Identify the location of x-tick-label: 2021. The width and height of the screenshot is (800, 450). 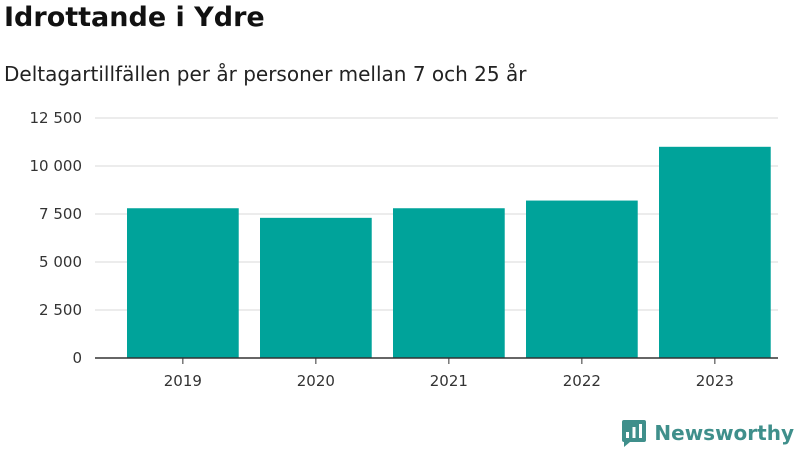
(449, 381).